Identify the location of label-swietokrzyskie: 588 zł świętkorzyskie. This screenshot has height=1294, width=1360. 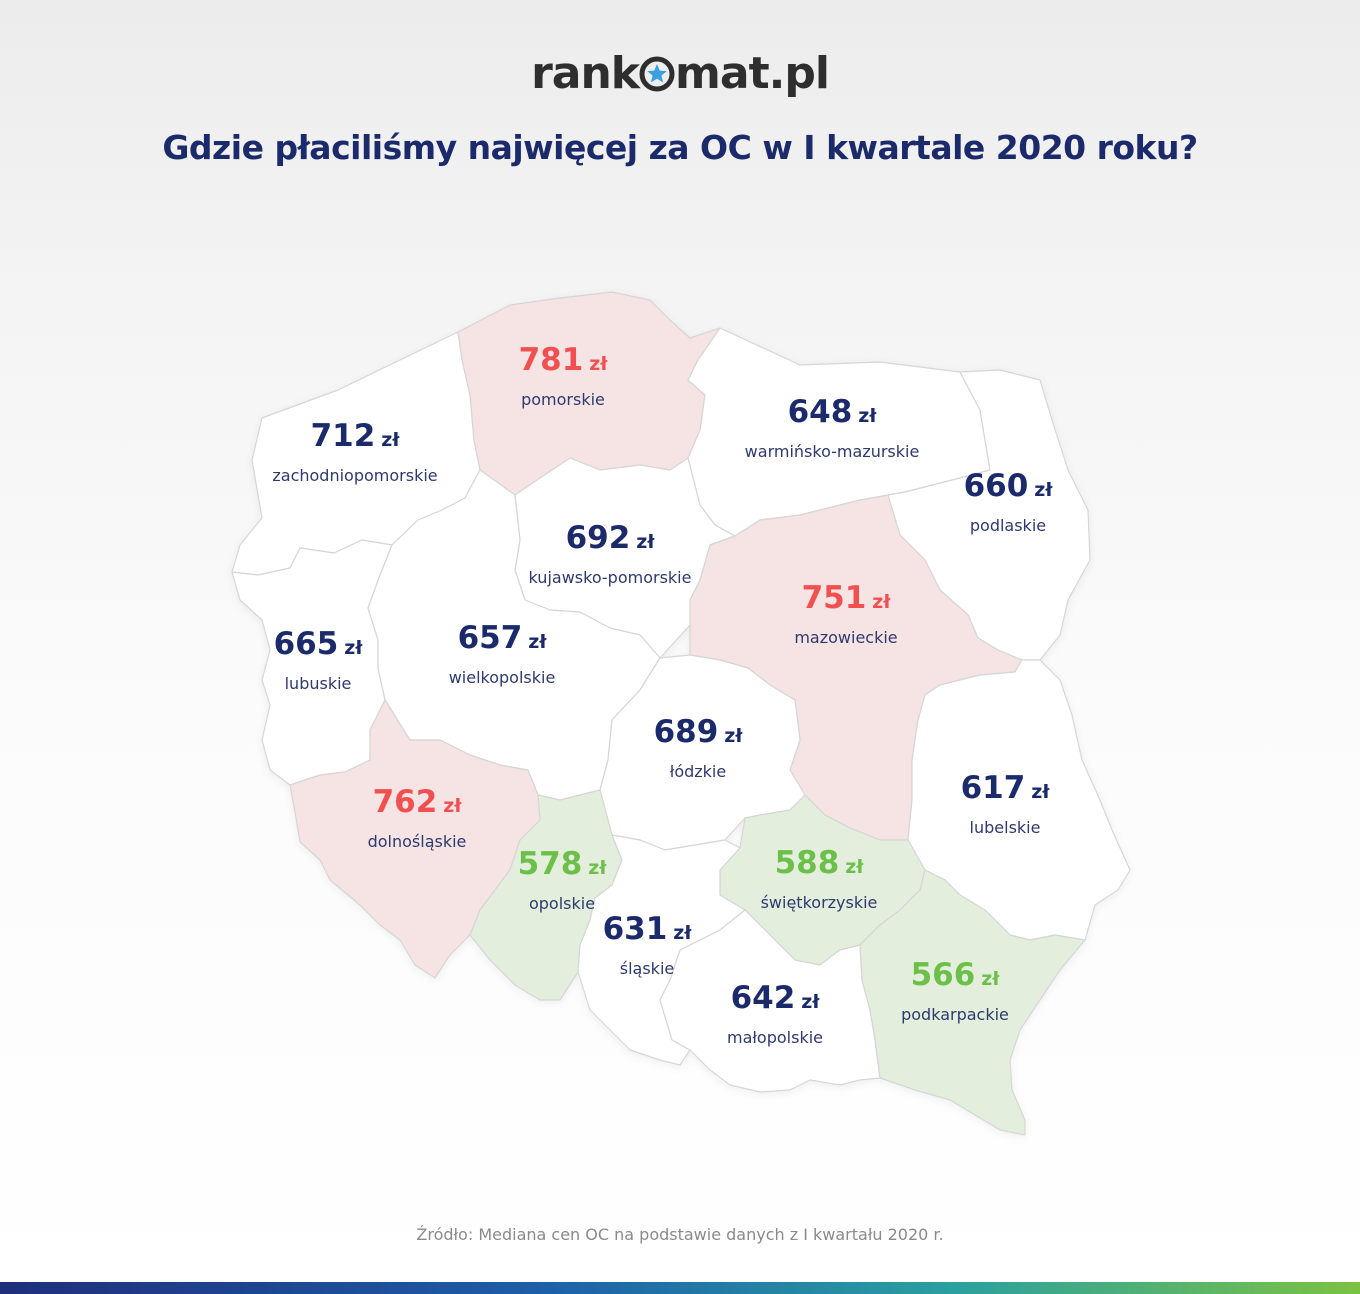
(819, 878).